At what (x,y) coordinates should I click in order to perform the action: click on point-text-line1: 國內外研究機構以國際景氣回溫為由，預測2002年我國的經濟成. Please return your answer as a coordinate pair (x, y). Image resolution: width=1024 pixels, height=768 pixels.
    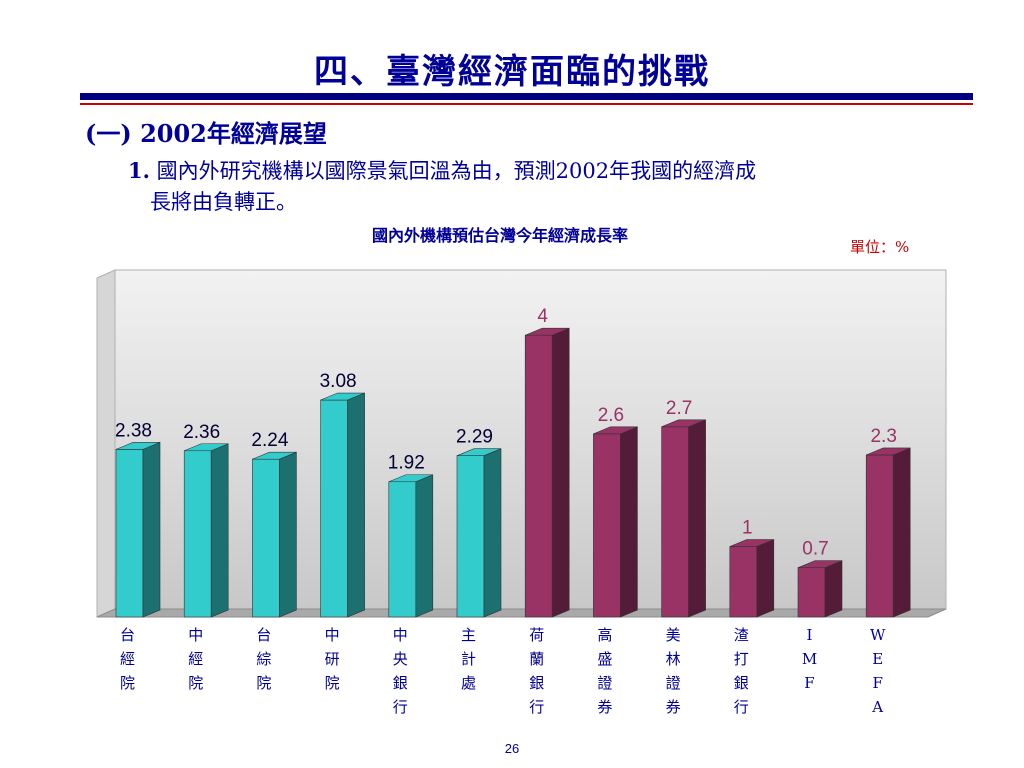
    Looking at the image, I should click on (456, 171).